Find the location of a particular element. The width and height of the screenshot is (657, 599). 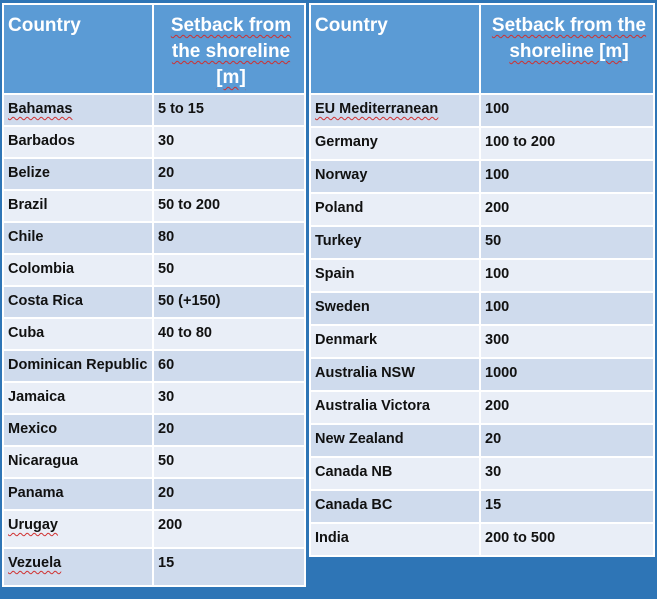

country-cell: Turkey is located at coordinates (395, 242).